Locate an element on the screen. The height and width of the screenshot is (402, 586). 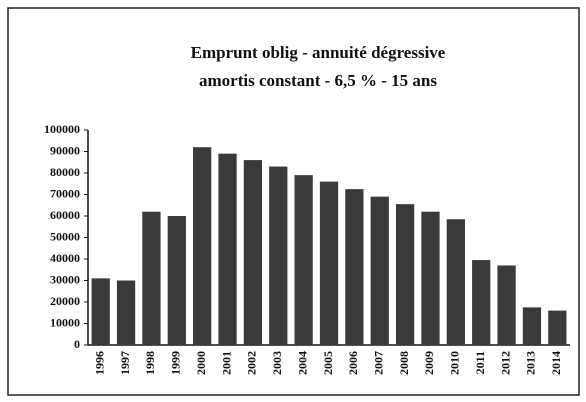
y-tick-label: 90000 is located at coordinates (65, 150).